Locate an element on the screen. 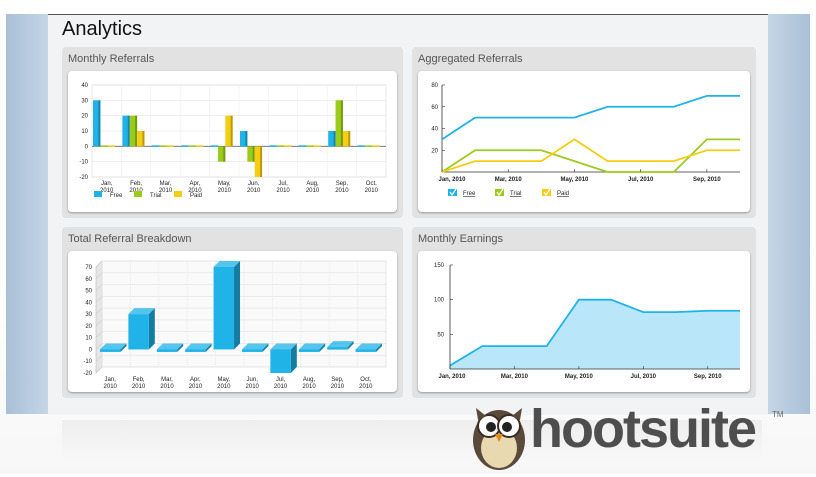 This screenshot has width=816, height=477. y-tick-label: 100 is located at coordinates (439, 301).